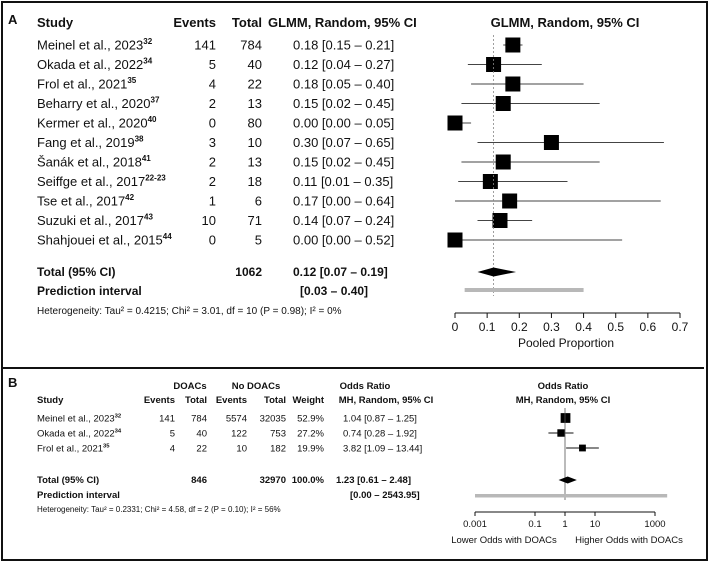  I want to click on study-total: 18, so click(255, 181).